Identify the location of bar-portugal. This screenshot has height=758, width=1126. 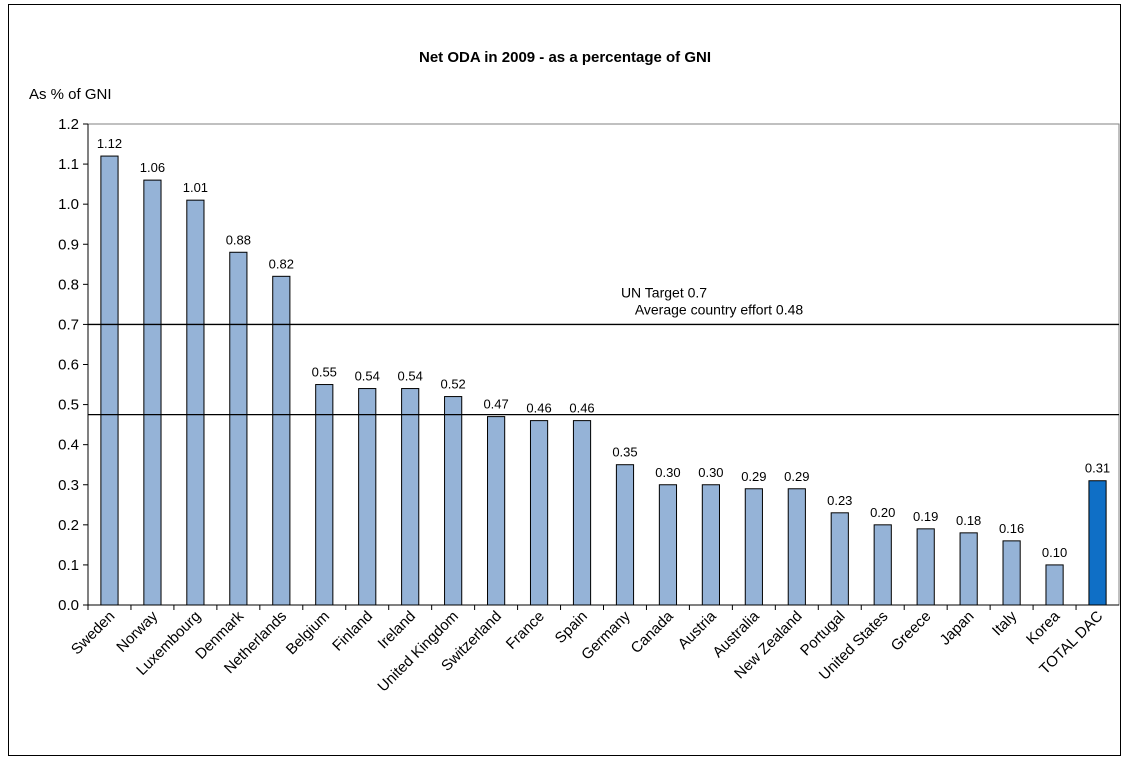
(839, 559).